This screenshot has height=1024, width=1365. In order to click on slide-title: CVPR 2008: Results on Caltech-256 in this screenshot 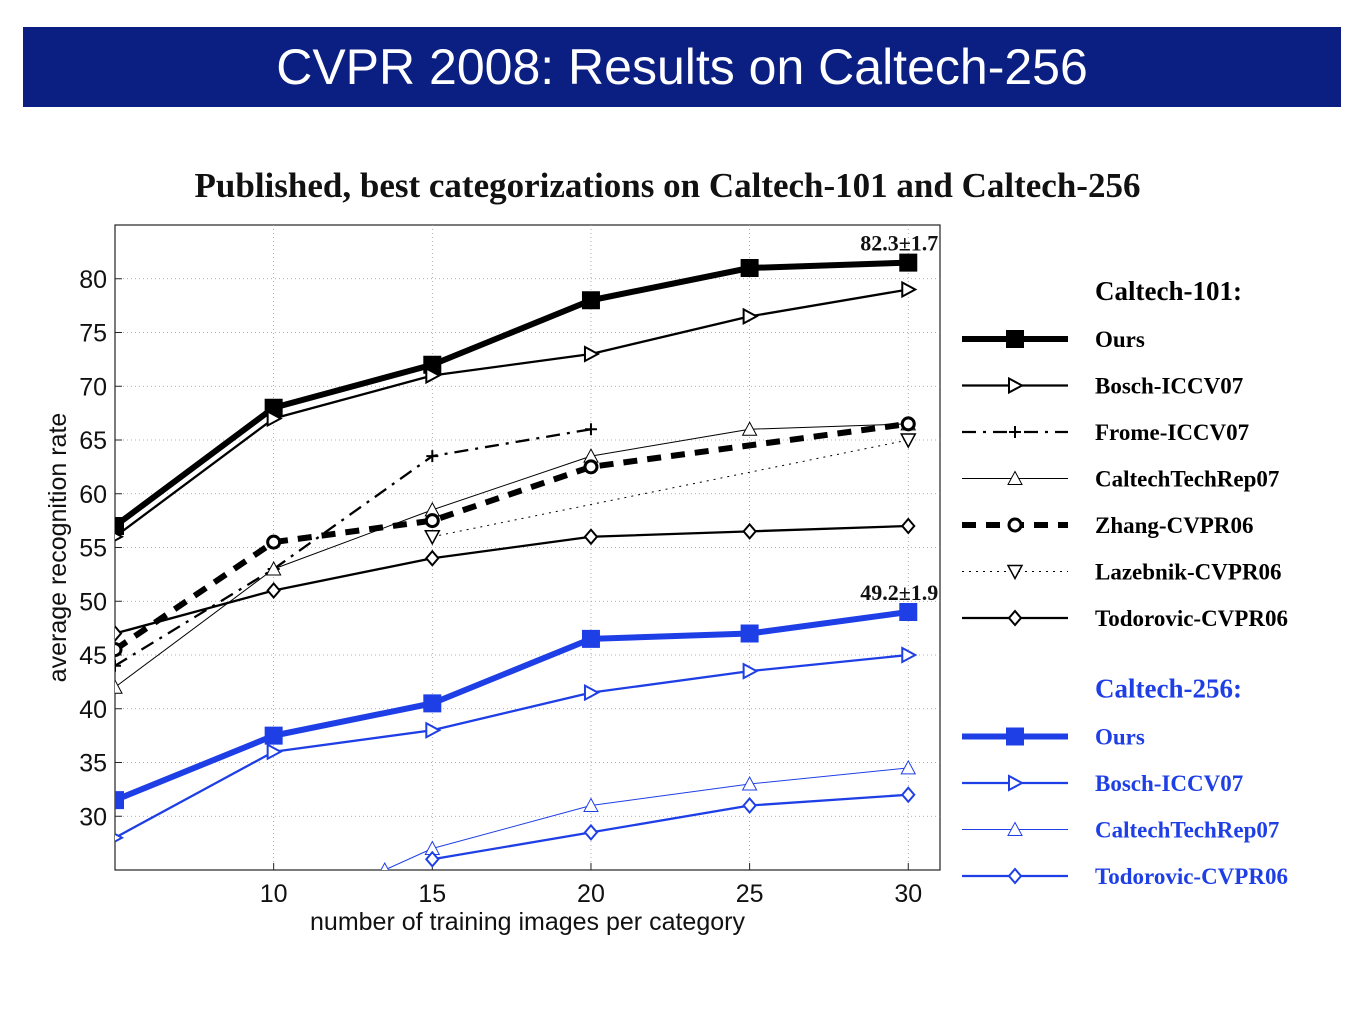, I will do `click(682, 67)`.